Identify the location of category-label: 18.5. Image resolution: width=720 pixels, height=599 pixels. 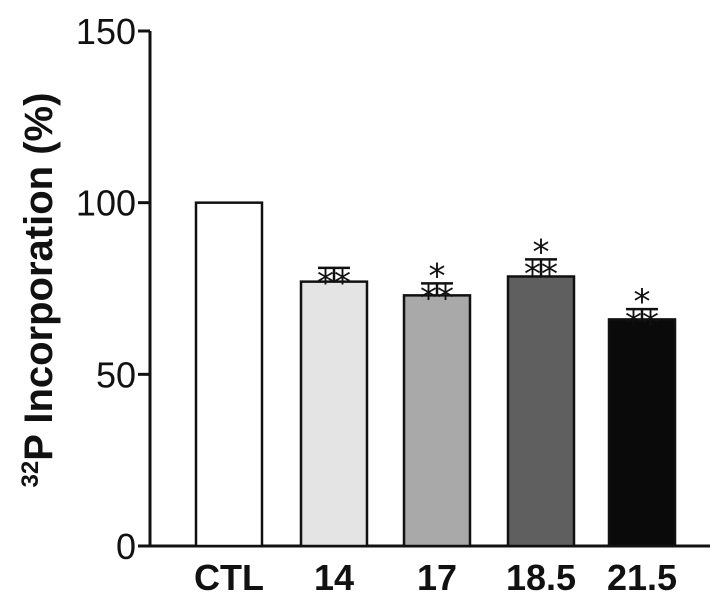
(541, 577).